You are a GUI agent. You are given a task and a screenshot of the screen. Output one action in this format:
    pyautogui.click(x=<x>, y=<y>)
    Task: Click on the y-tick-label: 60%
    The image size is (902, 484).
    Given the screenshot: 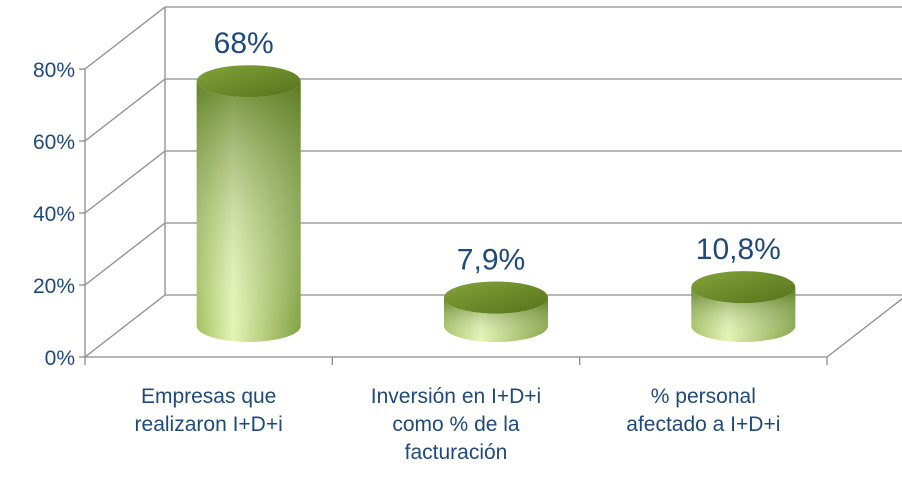 What is the action you would take?
    pyautogui.click(x=54, y=142)
    